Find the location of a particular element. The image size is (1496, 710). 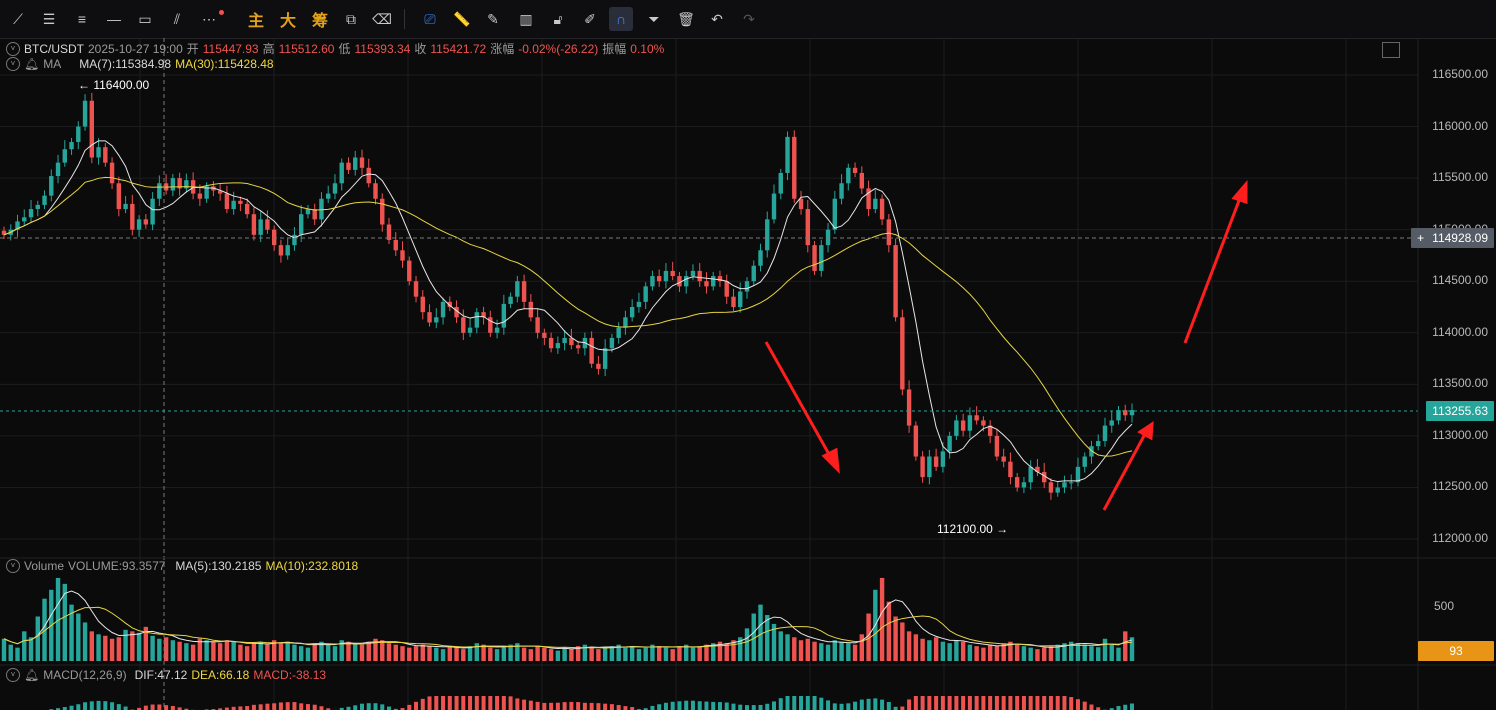

price-axis-label: 114500.00 is located at coordinates (1460, 280).